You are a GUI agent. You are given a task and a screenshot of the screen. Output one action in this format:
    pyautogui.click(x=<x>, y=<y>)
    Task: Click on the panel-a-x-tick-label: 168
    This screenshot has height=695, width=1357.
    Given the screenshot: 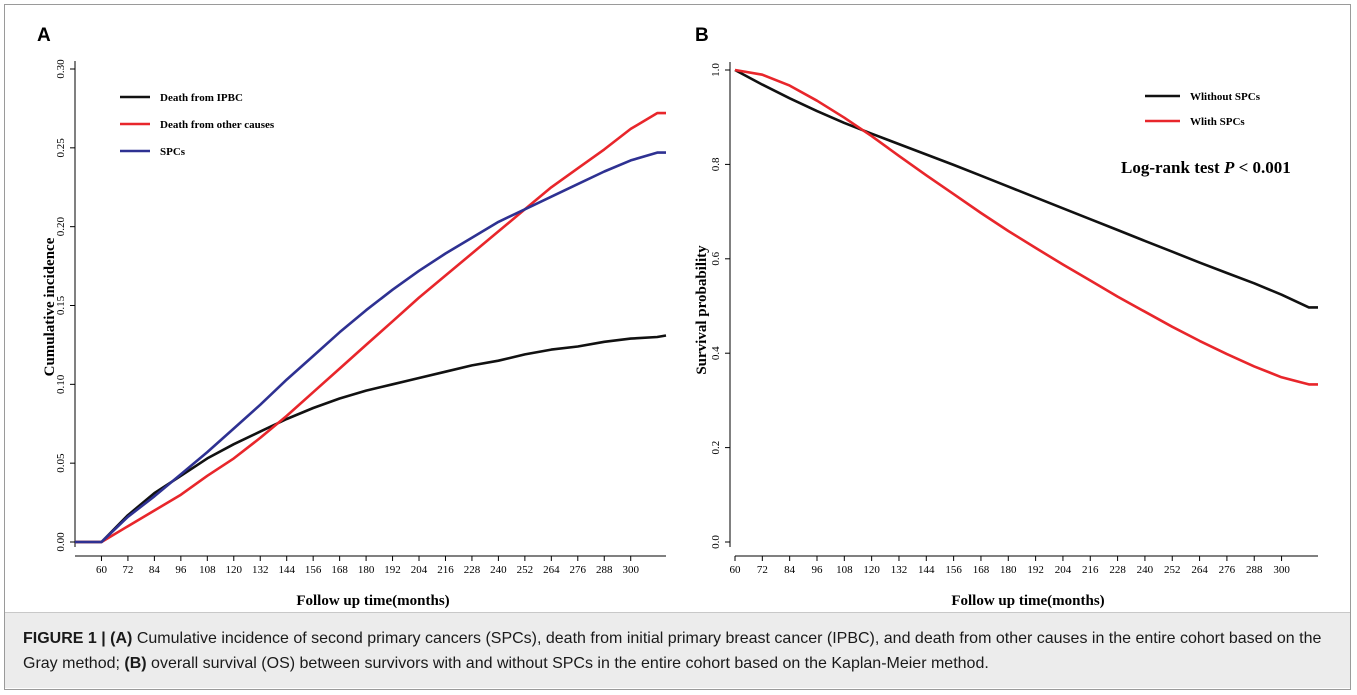 What is the action you would take?
    pyautogui.click(x=339, y=570)
    